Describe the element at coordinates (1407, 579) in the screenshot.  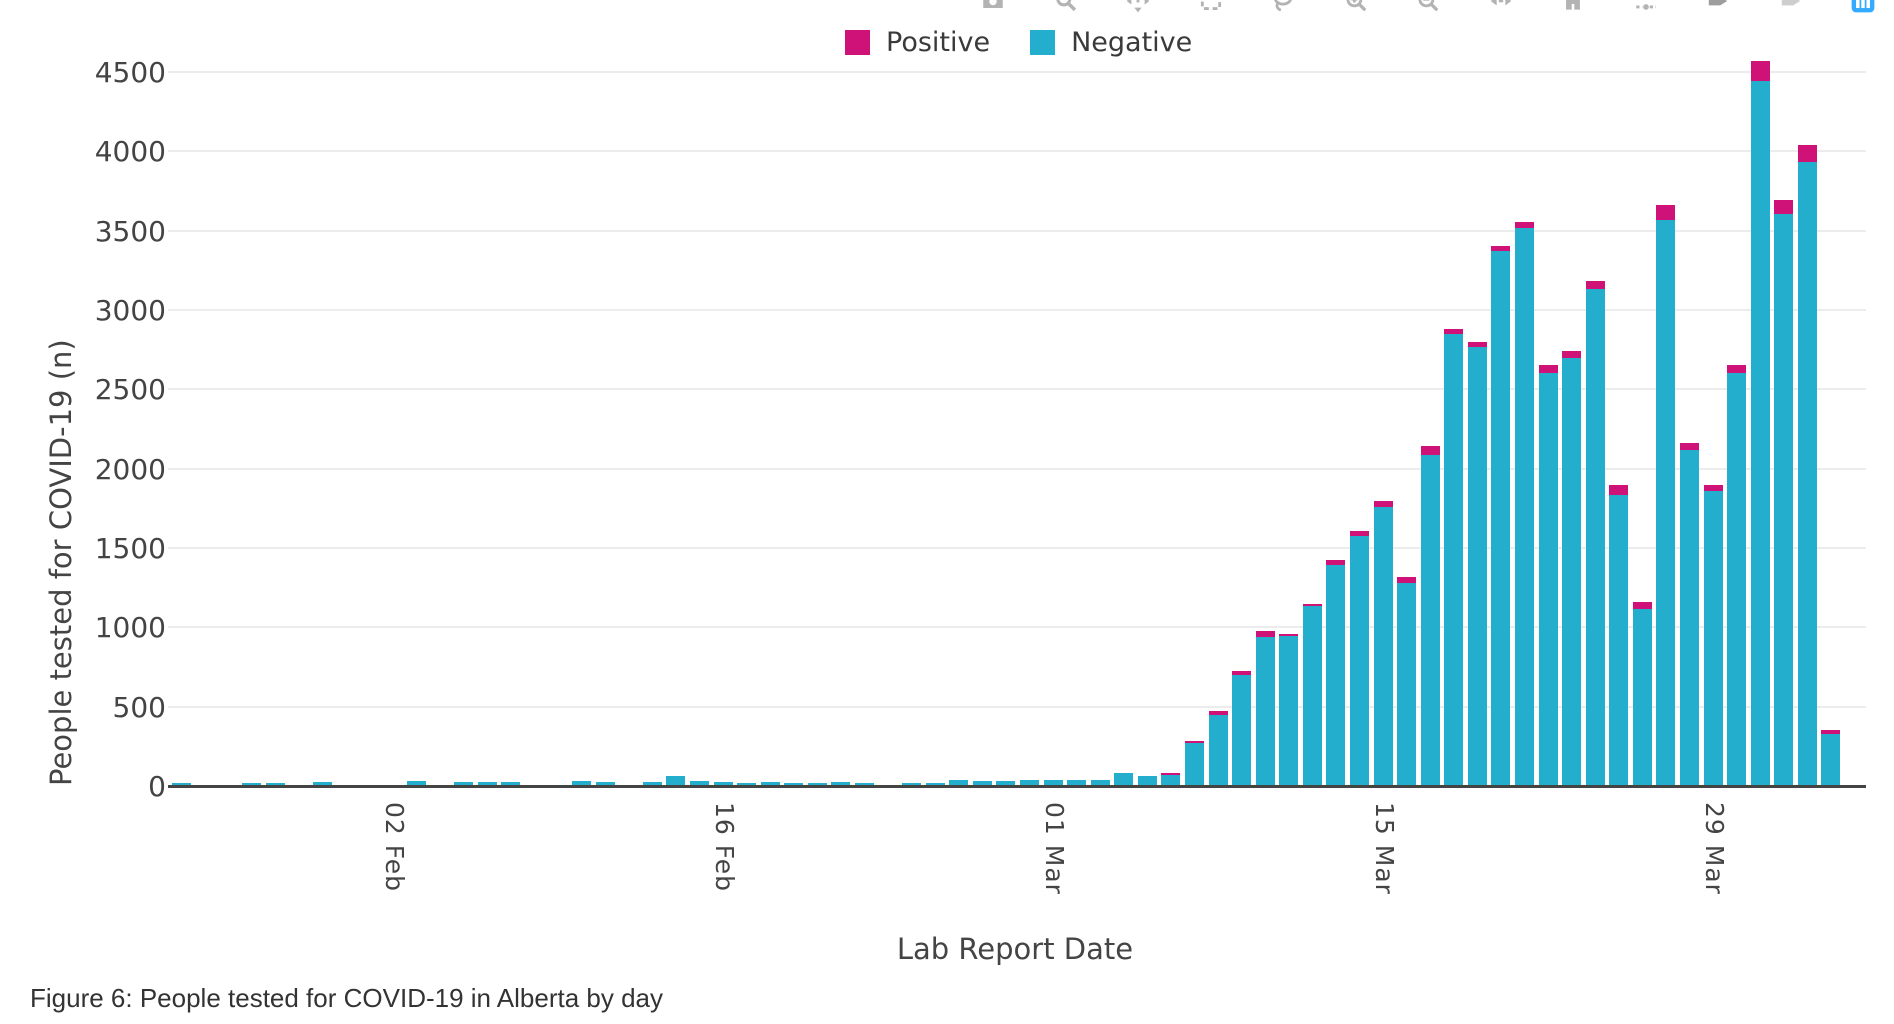
I see `bar-positive-16-Mar` at that location.